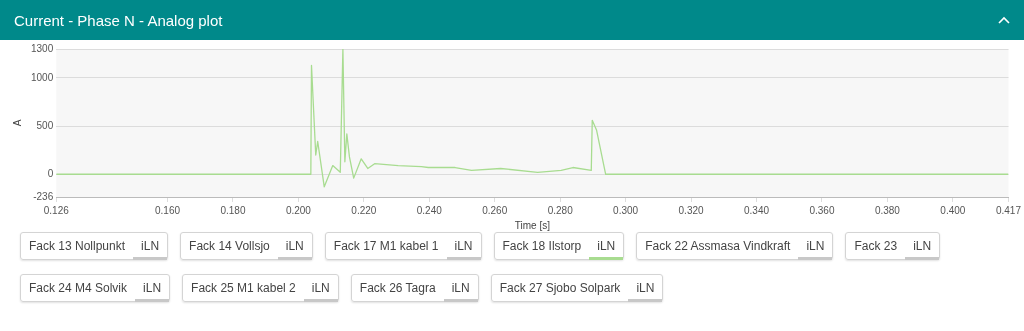 This screenshot has height=331, width=1024. I want to click on y-tick-label: 1000, so click(42, 77).